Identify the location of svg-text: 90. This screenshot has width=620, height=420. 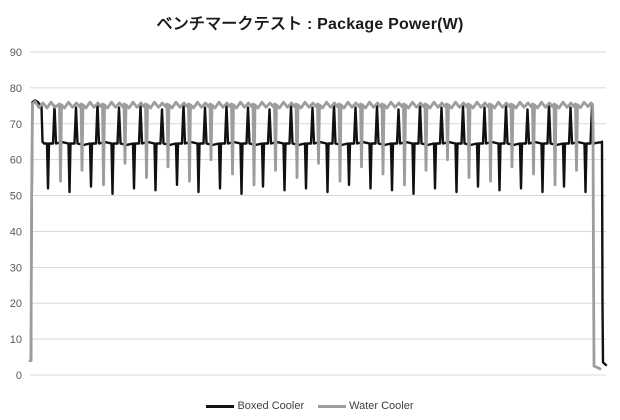
(16, 53).